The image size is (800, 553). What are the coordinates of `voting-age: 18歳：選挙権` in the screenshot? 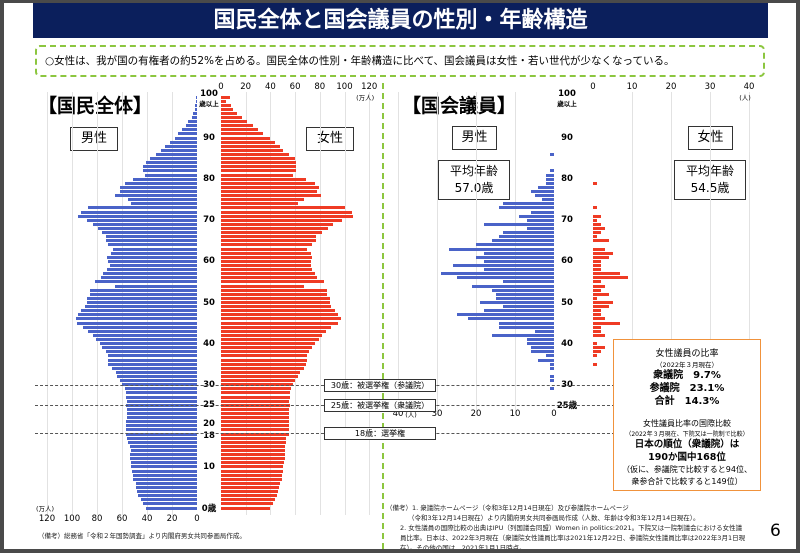 It's located at (380, 433).